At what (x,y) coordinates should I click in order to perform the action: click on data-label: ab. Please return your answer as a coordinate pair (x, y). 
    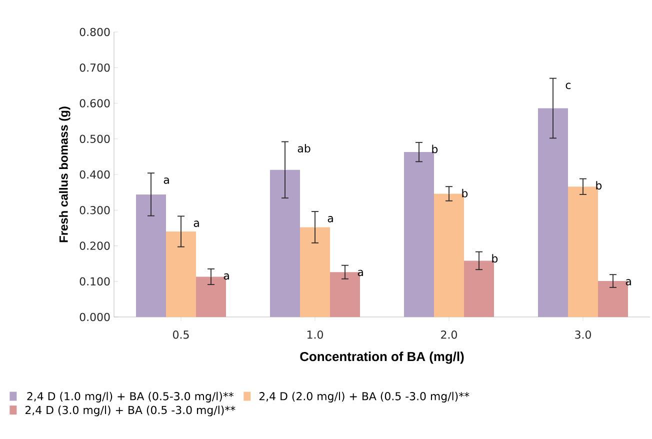
    Looking at the image, I should click on (304, 148).